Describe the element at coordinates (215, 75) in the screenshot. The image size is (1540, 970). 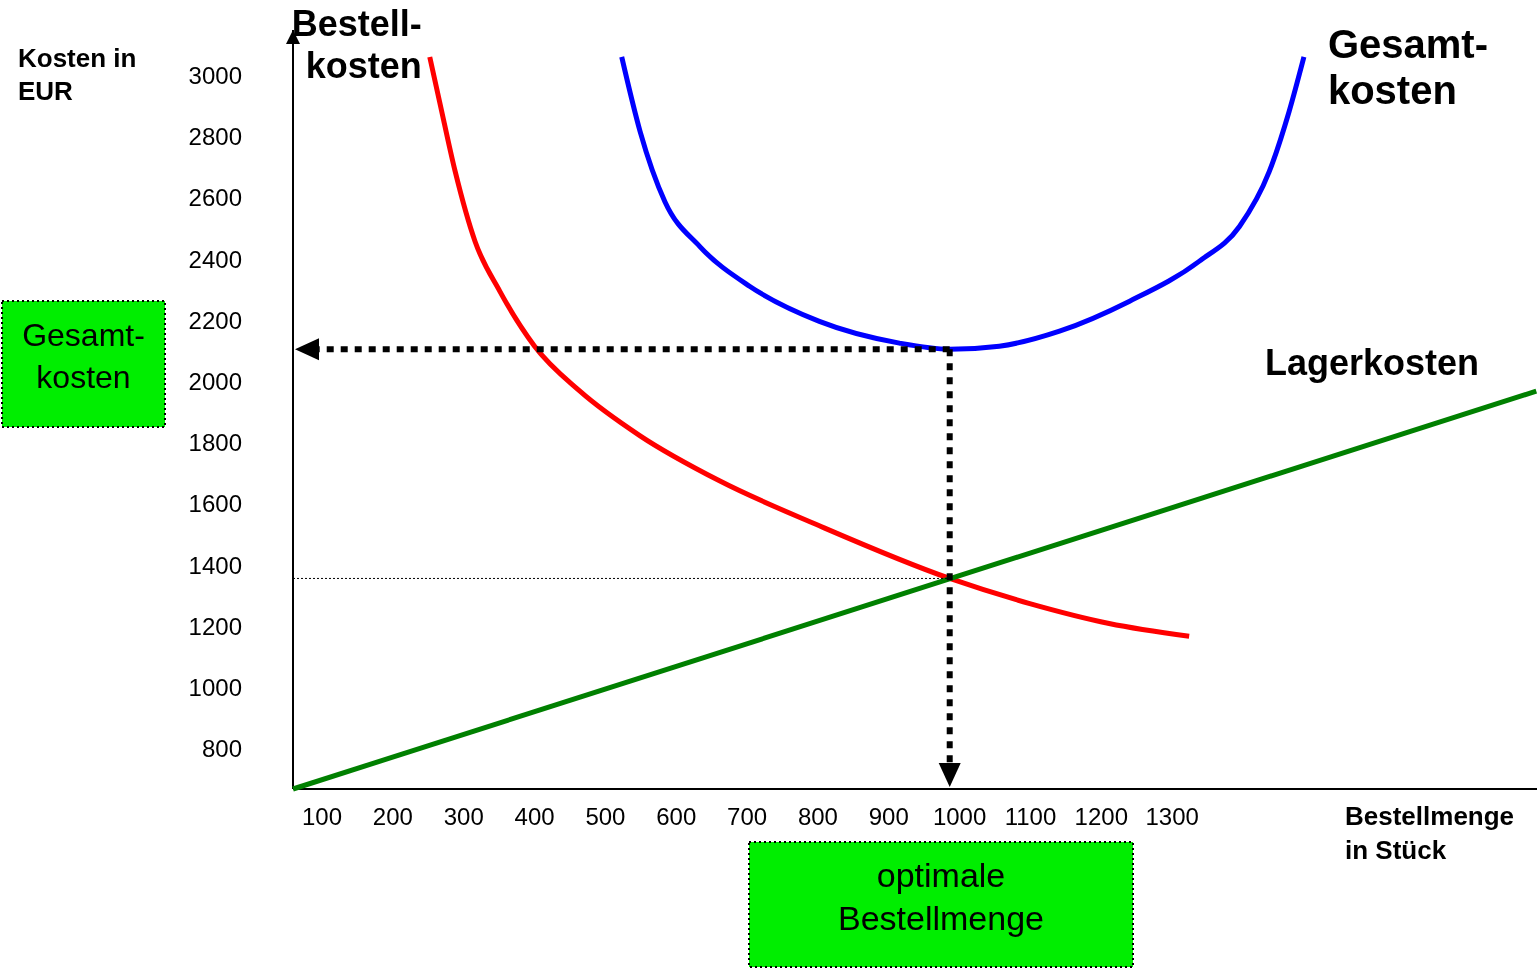
I see `y-tick-label: 3000` at that location.